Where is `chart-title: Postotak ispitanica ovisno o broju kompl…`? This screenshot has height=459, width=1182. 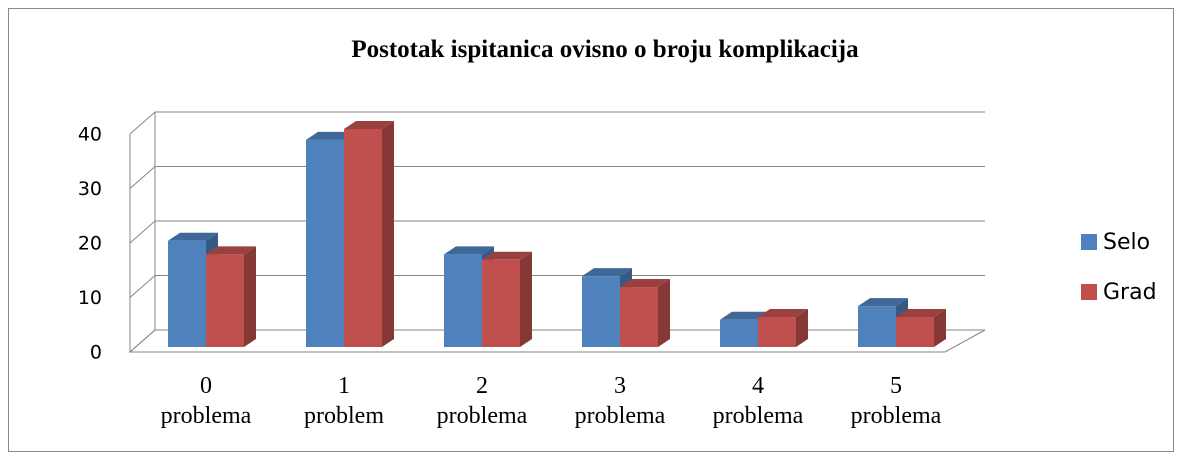 chart-title: Postotak ispitanica ovisno o broju kompl… is located at coordinates (605, 49).